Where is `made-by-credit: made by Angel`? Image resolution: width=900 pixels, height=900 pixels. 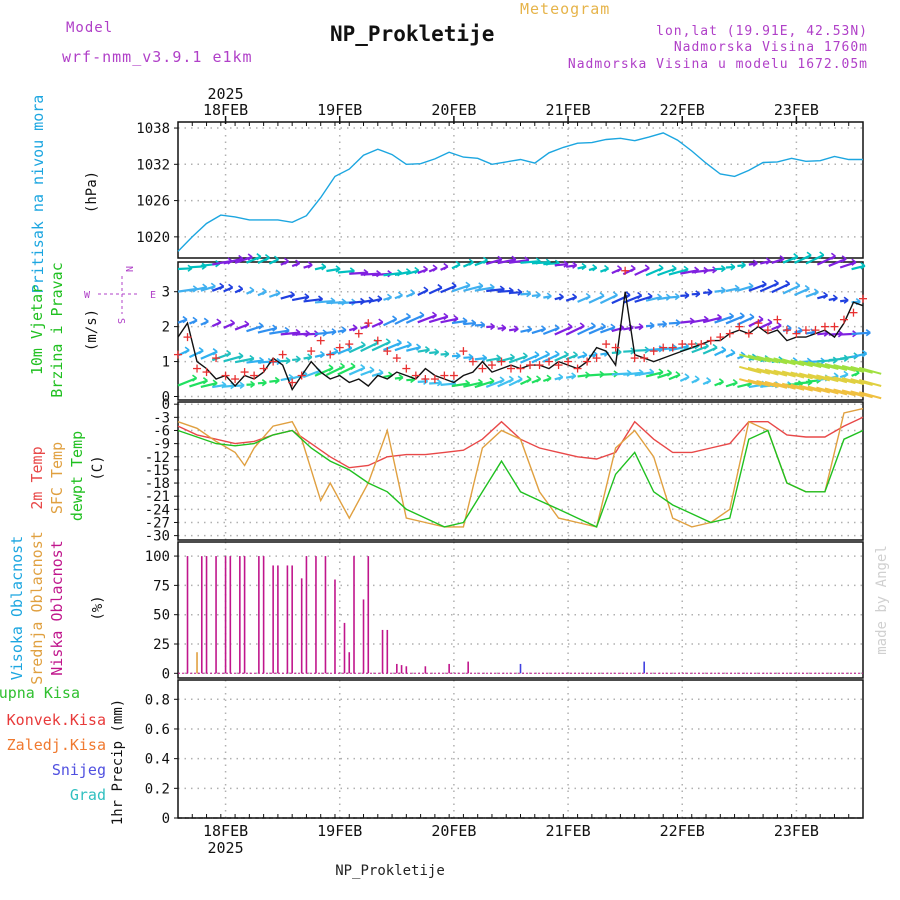
made-by-credit: made by Angel is located at coordinates (882, 600).